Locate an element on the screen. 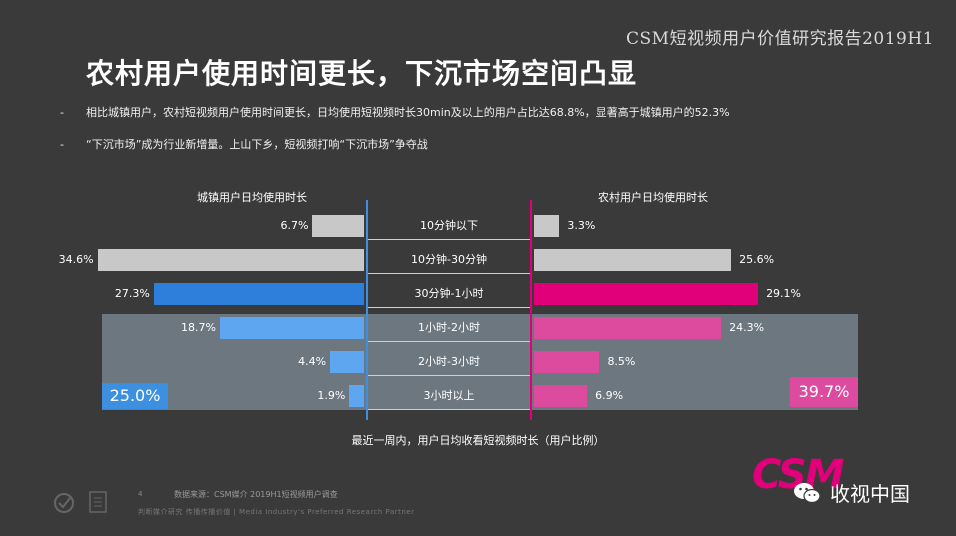  category-label: 1小时-2小时 is located at coordinates (449, 327).